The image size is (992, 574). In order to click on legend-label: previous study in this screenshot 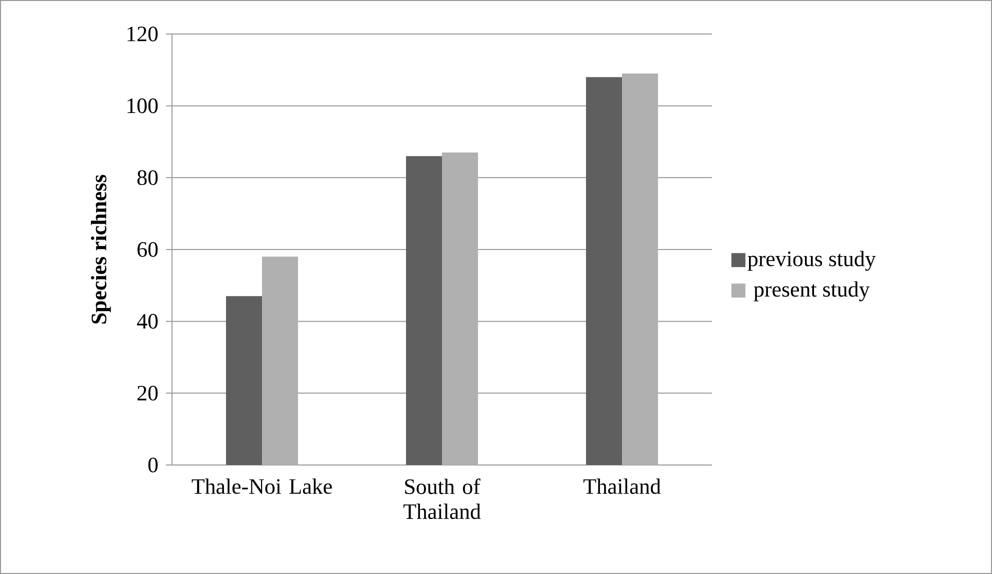, I will do `click(812, 260)`.